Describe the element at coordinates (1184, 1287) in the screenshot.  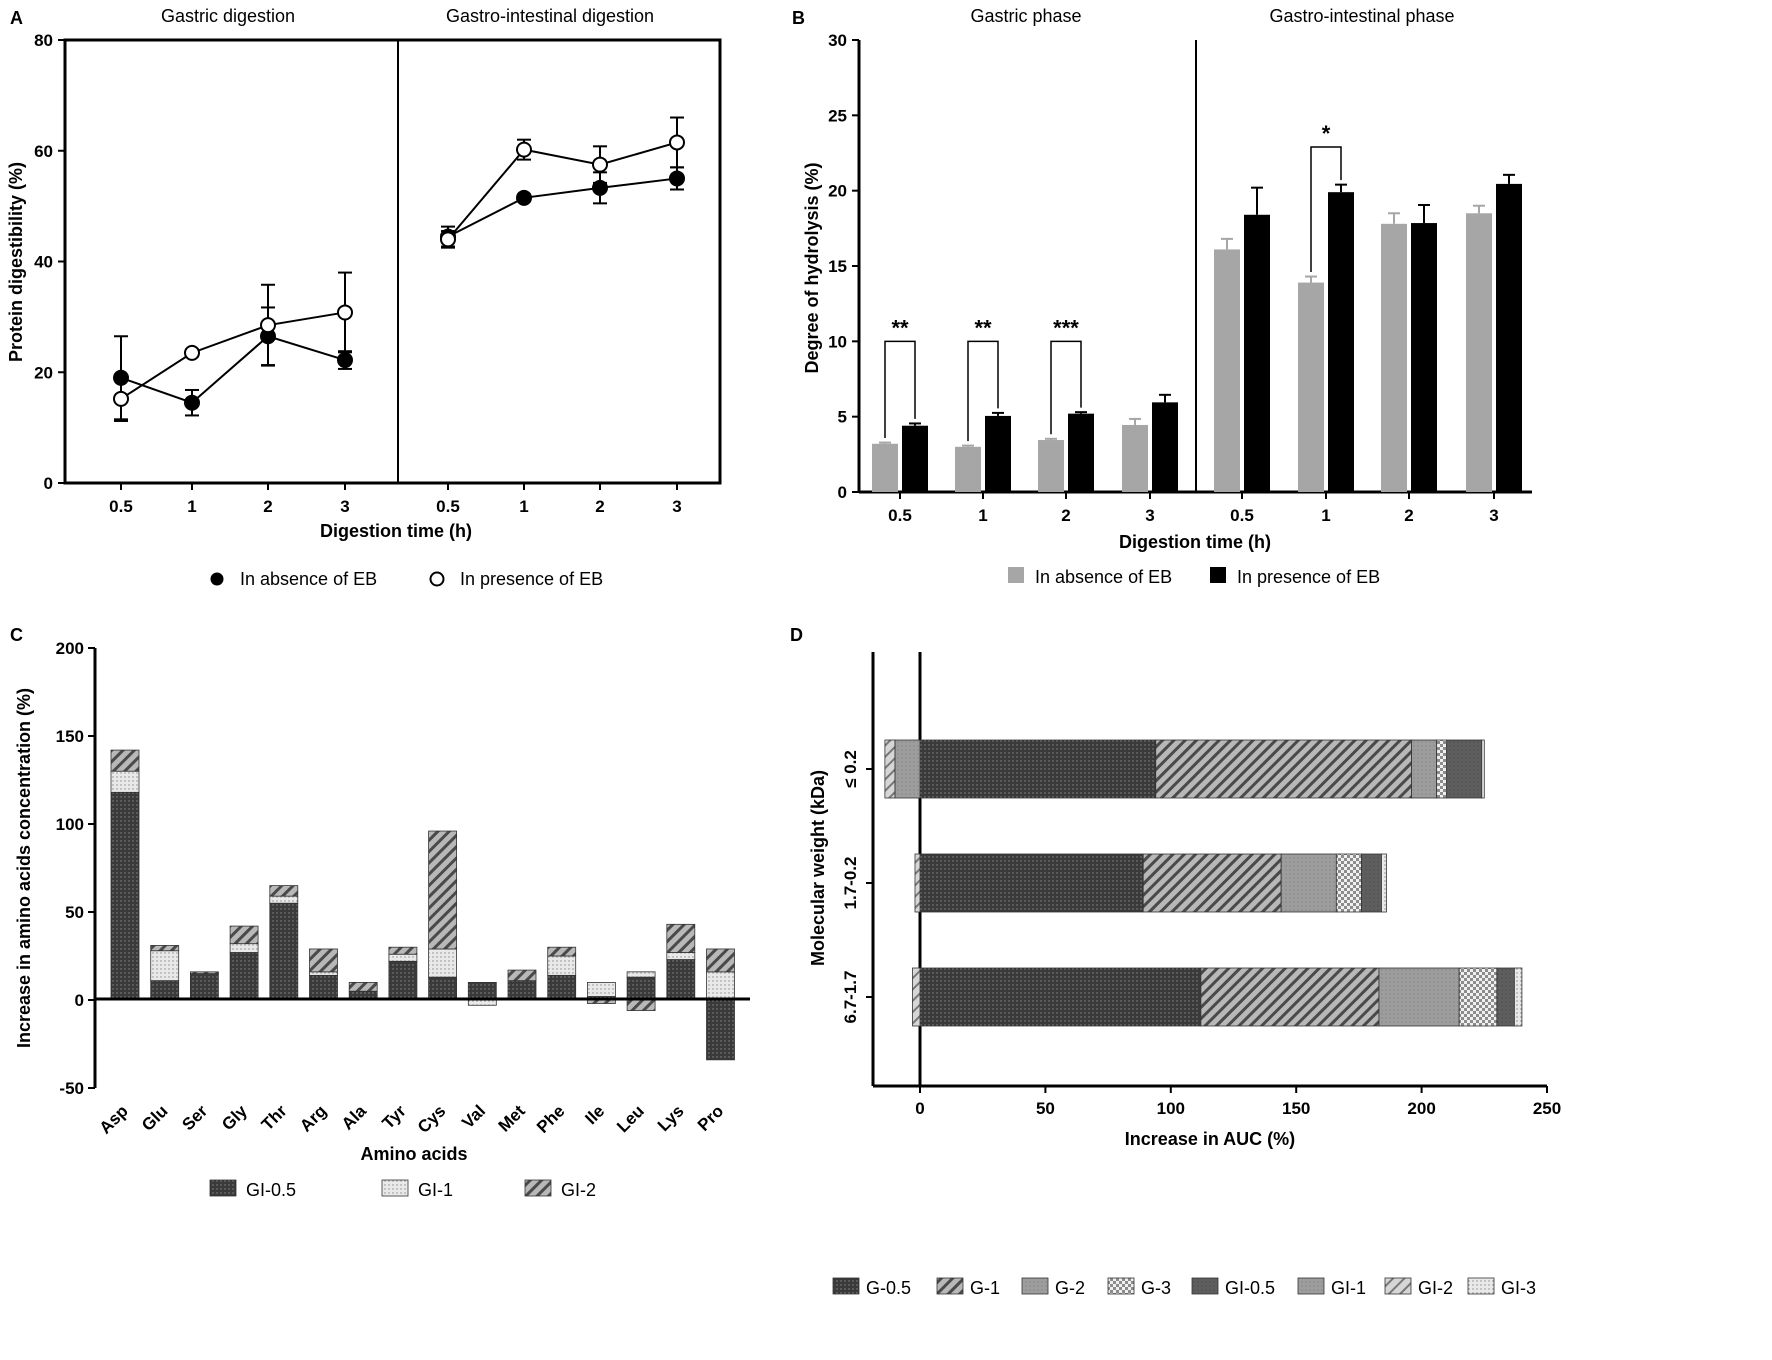
I see `panel-d-legend: G-0.5 G-1 G-2 G-3 GI-0.5 GI-1 GI-2 GI-3` at that location.